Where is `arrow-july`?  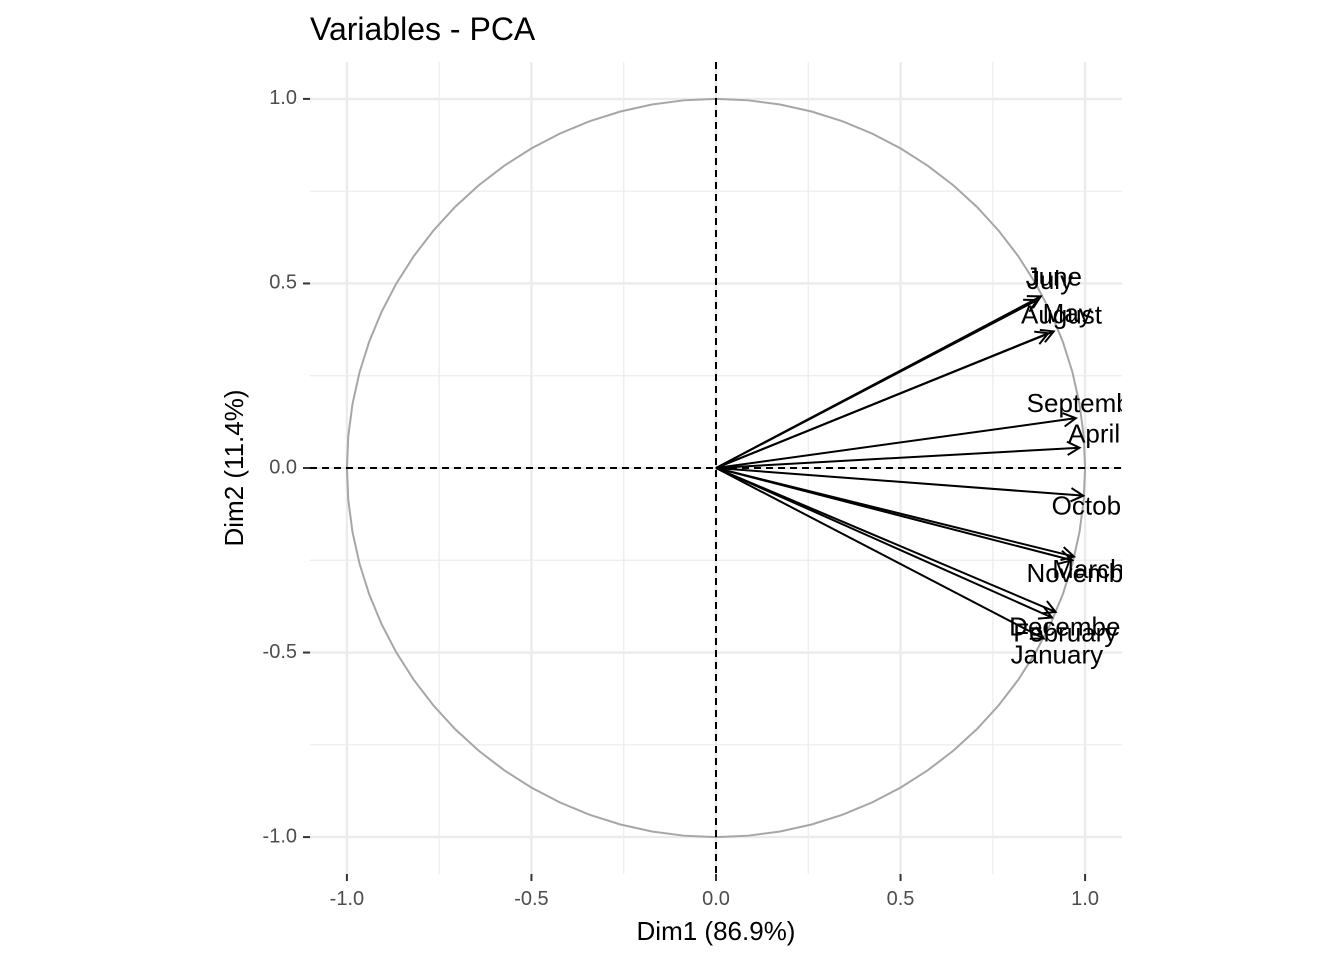 arrow-july is located at coordinates (877, 383).